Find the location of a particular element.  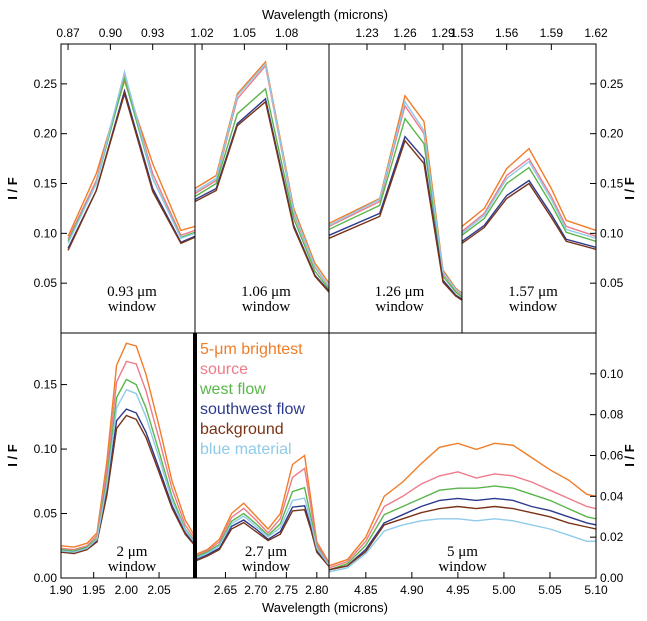

panel-frame is located at coordinates (128, 455).